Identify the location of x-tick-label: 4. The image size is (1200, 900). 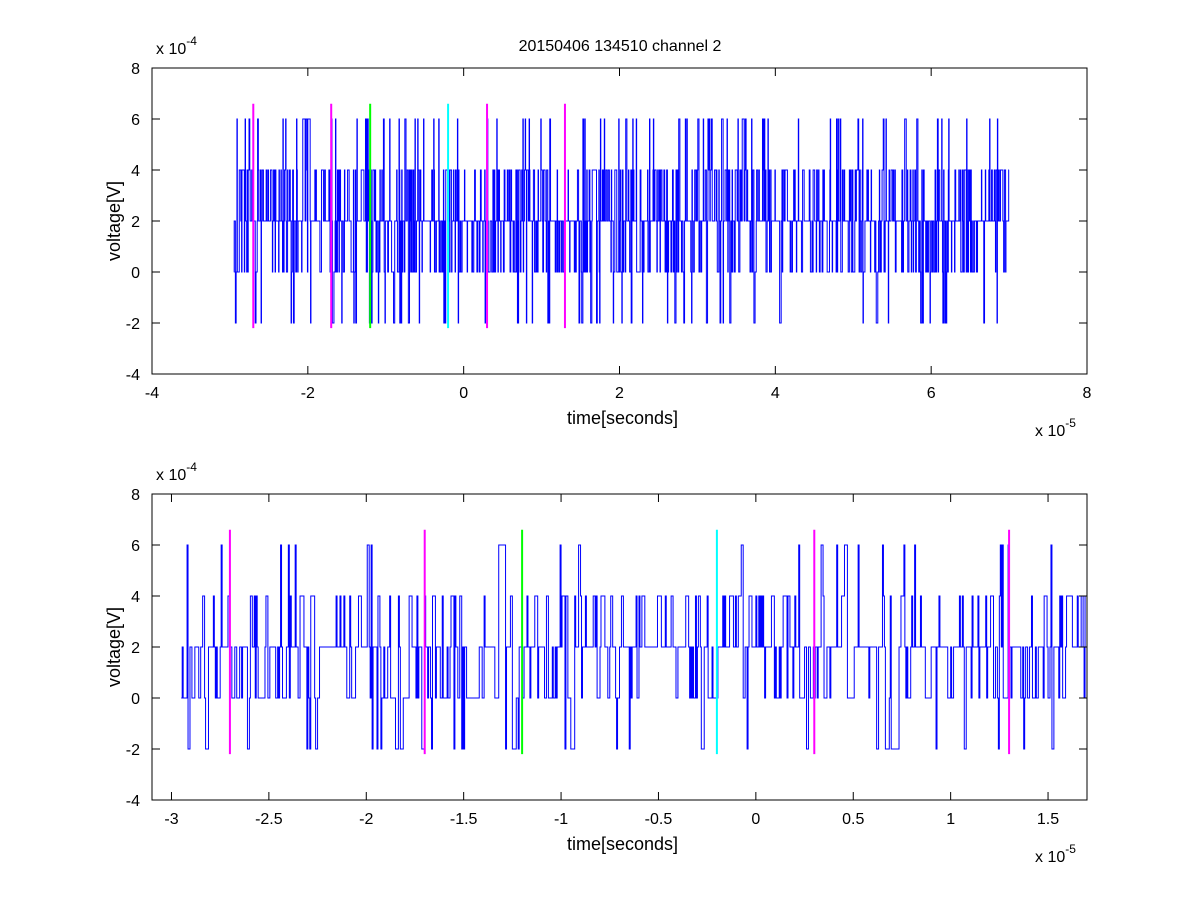
(775, 393).